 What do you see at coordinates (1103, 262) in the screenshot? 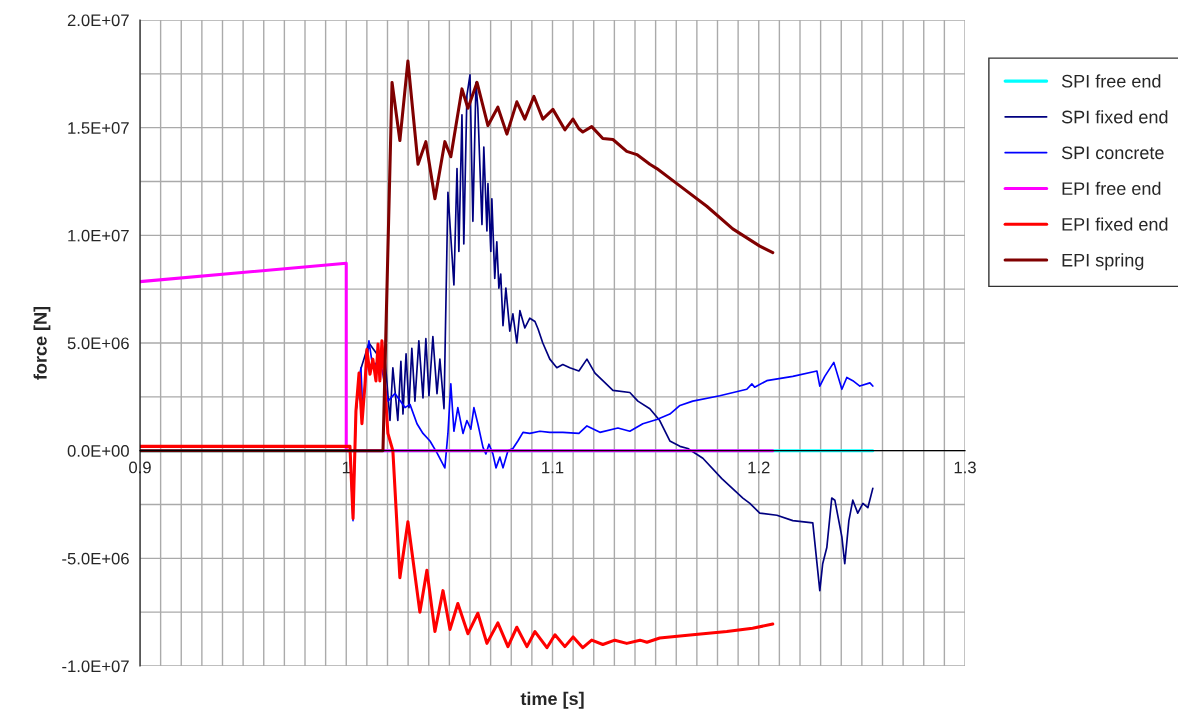
I see `legend-label: EPI spring` at bounding box center [1103, 262].